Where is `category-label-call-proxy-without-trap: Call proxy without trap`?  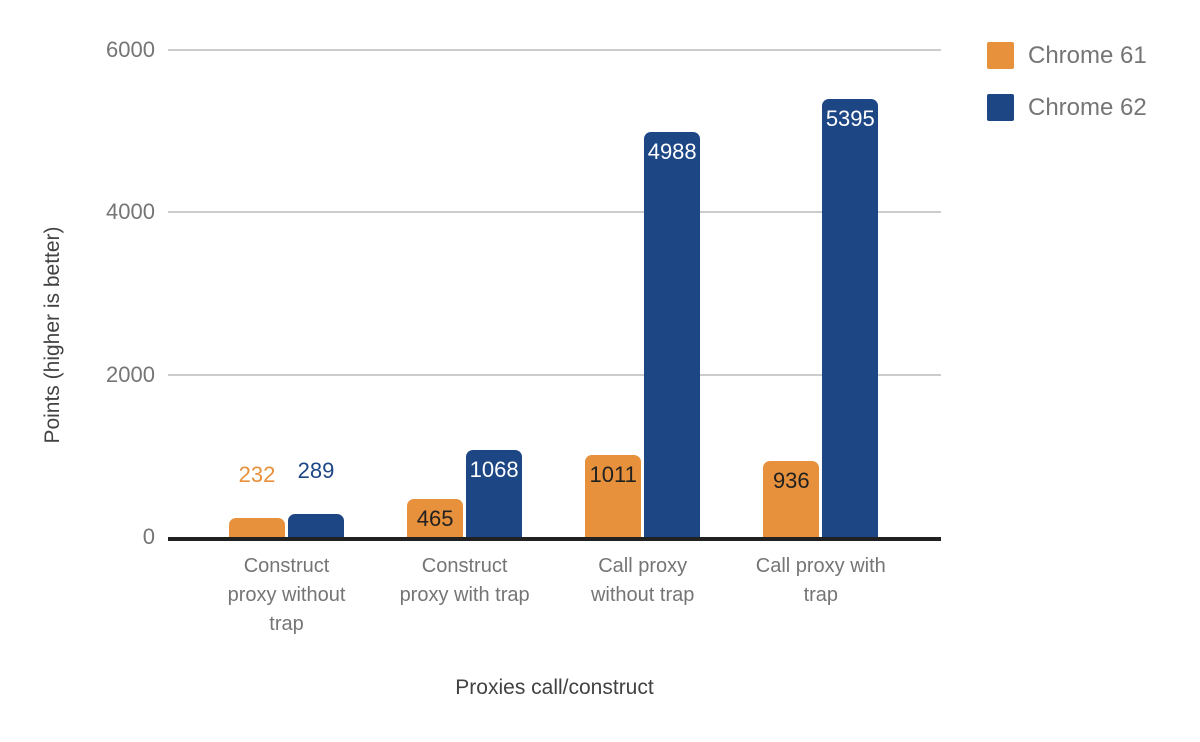 category-label-call-proxy-without-trap: Call proxy without trap is located at coordinates (642, 580).